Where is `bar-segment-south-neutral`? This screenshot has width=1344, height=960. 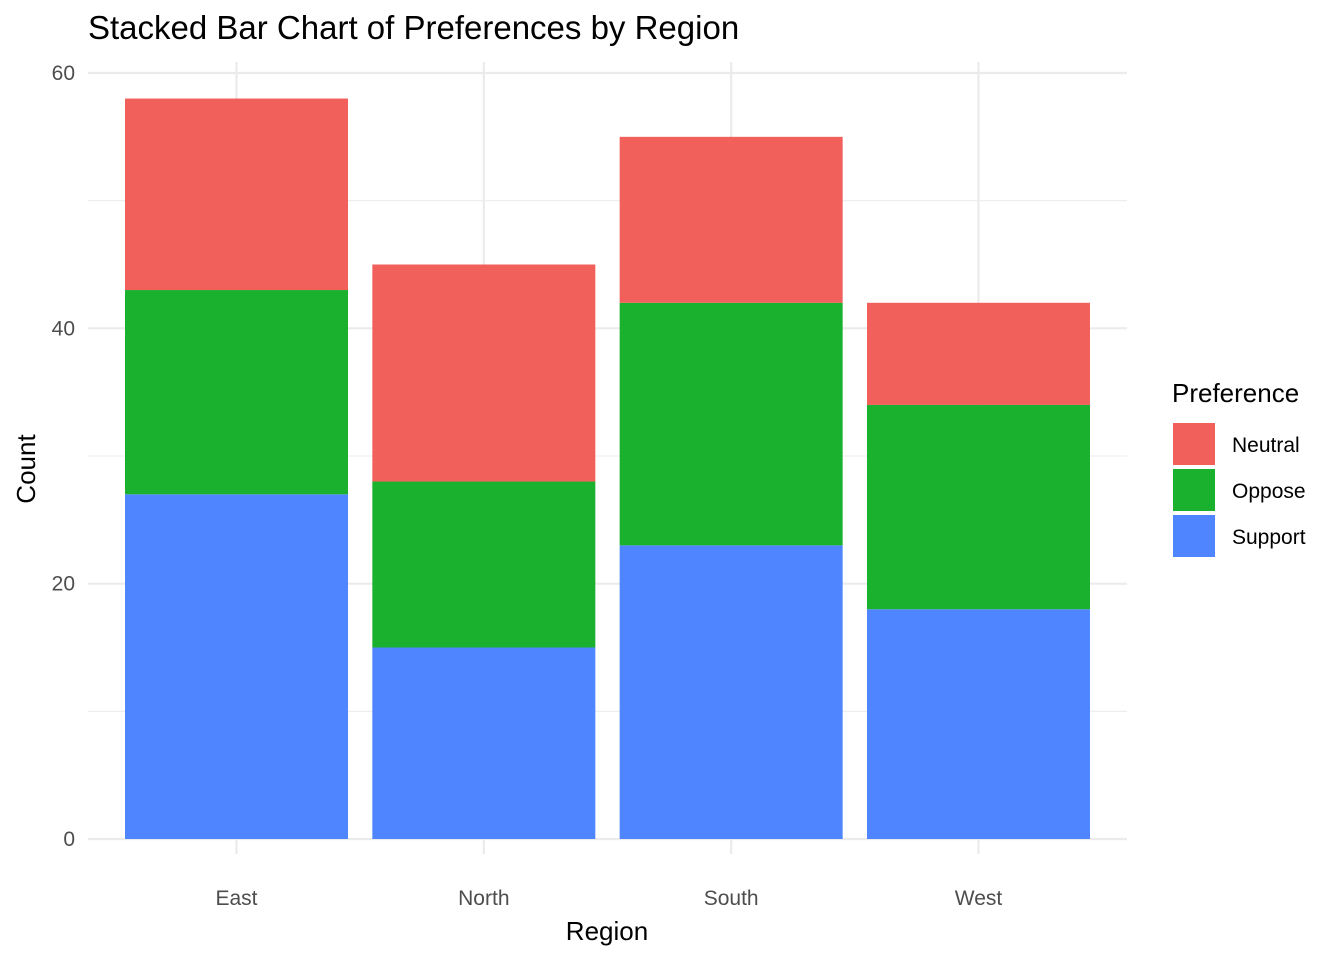 bar-segment-south-neutral is located at coordinates (731, 219).